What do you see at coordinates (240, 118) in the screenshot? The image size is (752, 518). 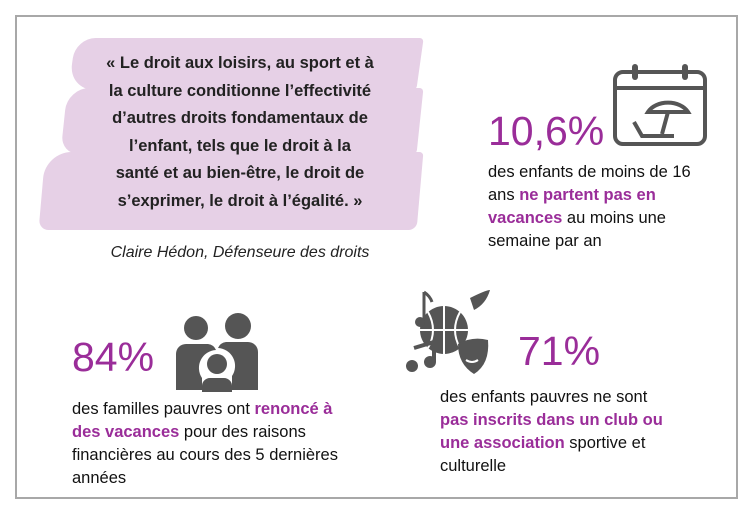 I see `quote-line: d’autres droits fondamentaux de` at bounding box center [240, 118].